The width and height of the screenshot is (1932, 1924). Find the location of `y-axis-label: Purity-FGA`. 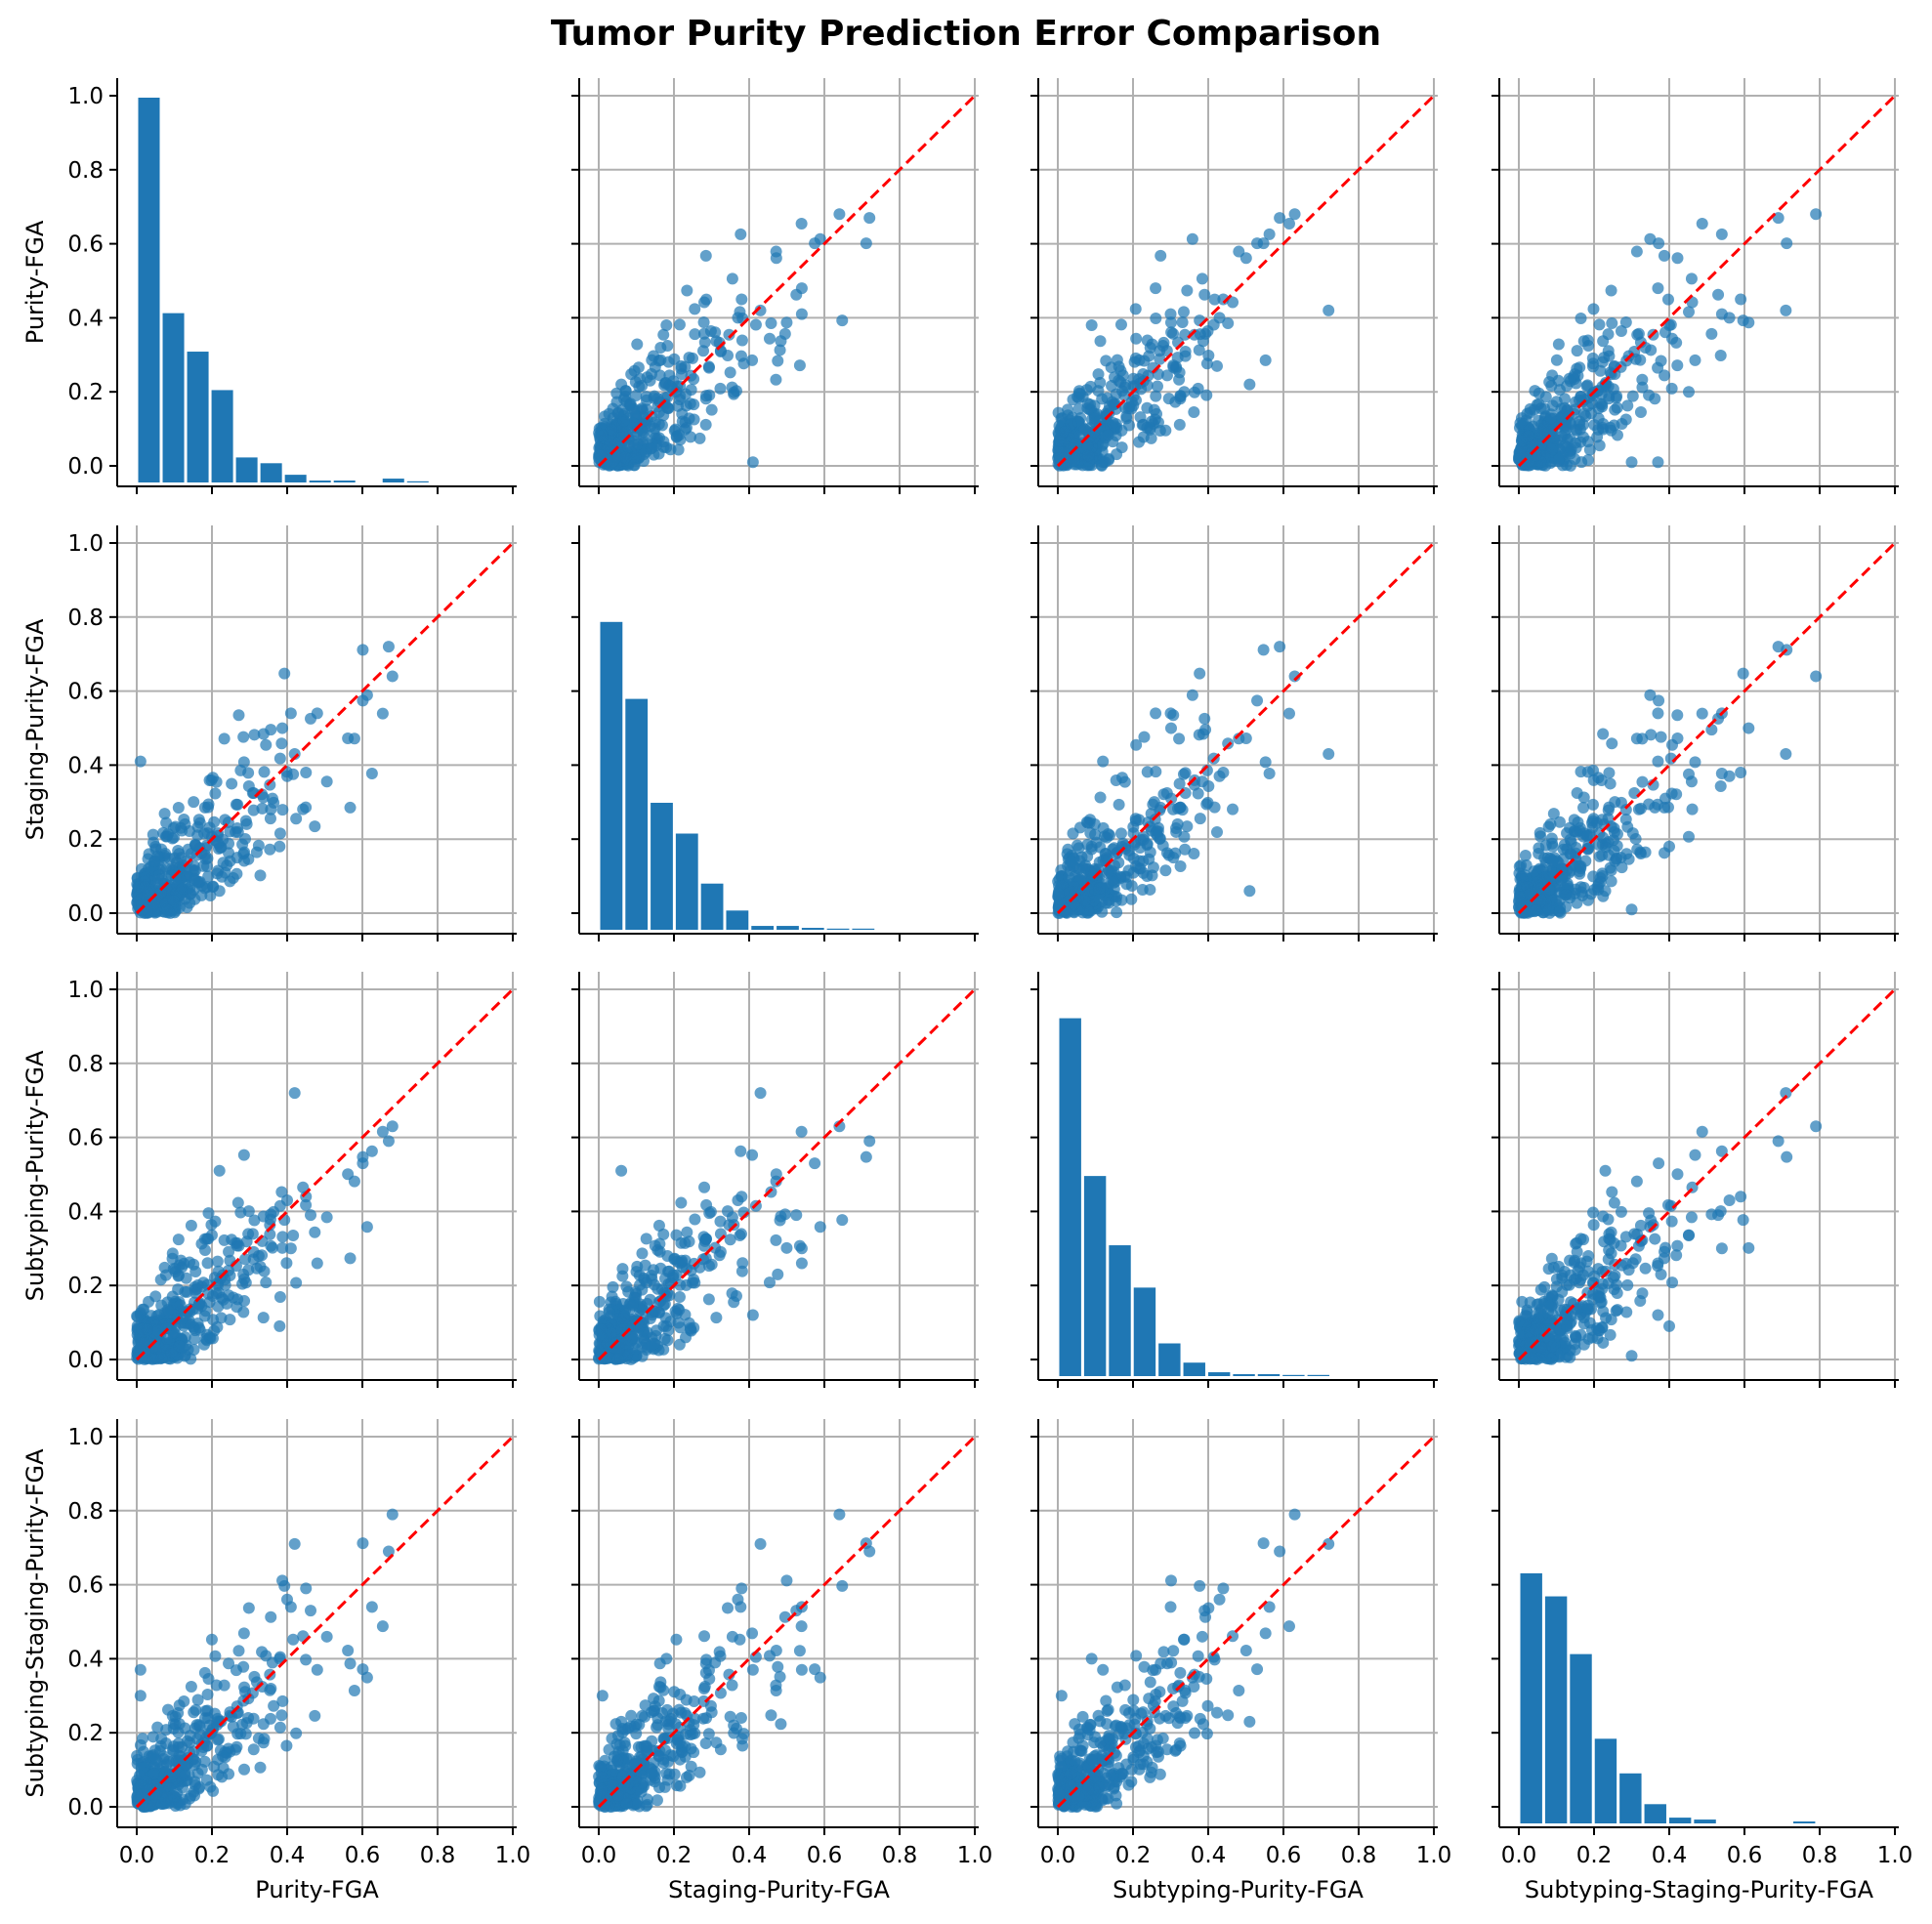

y-axis-label: Purity-FGA is located at coordinates (35, 282).